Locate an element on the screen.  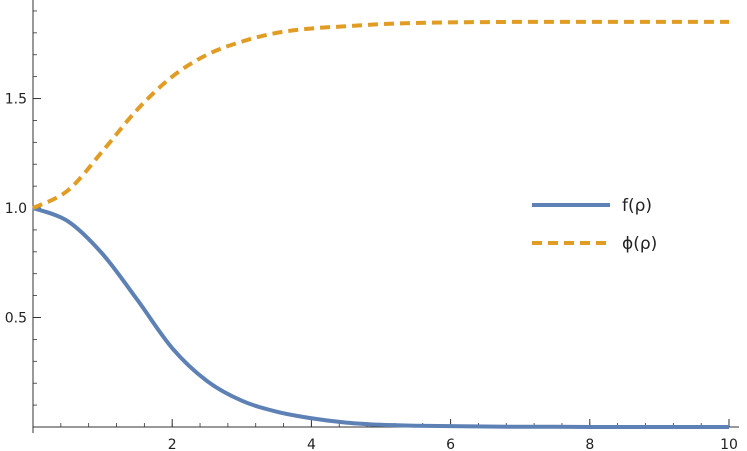
x-tick-label: 4 is located at coordinates (311, 444).